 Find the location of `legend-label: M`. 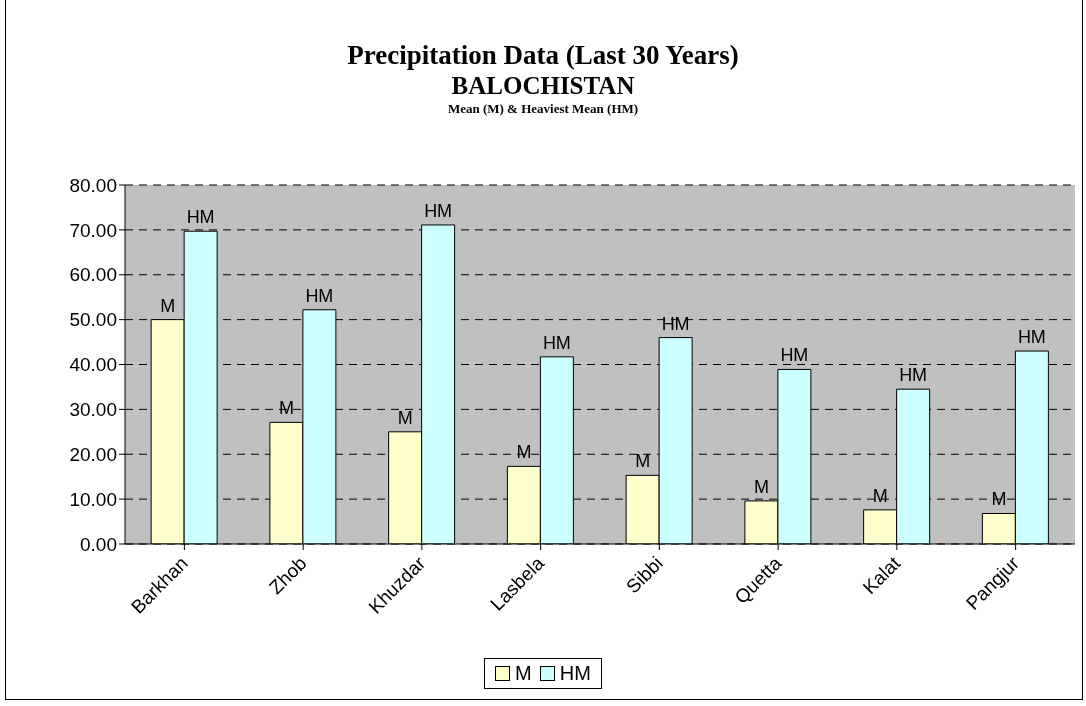

legend-label: M is located at coordinates (523, 673).